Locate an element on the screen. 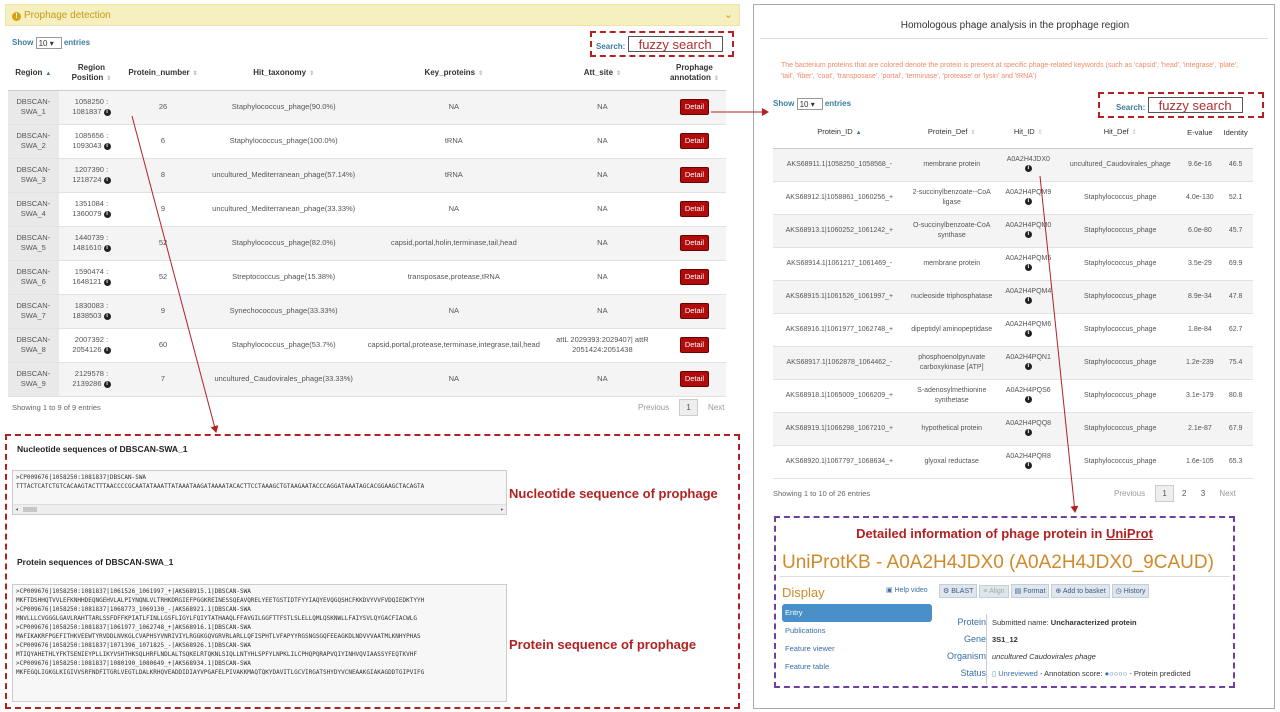 The width and height of the screenshot is (1280, 712). right-page-2: 2 is located at coordinates (1184, 493).